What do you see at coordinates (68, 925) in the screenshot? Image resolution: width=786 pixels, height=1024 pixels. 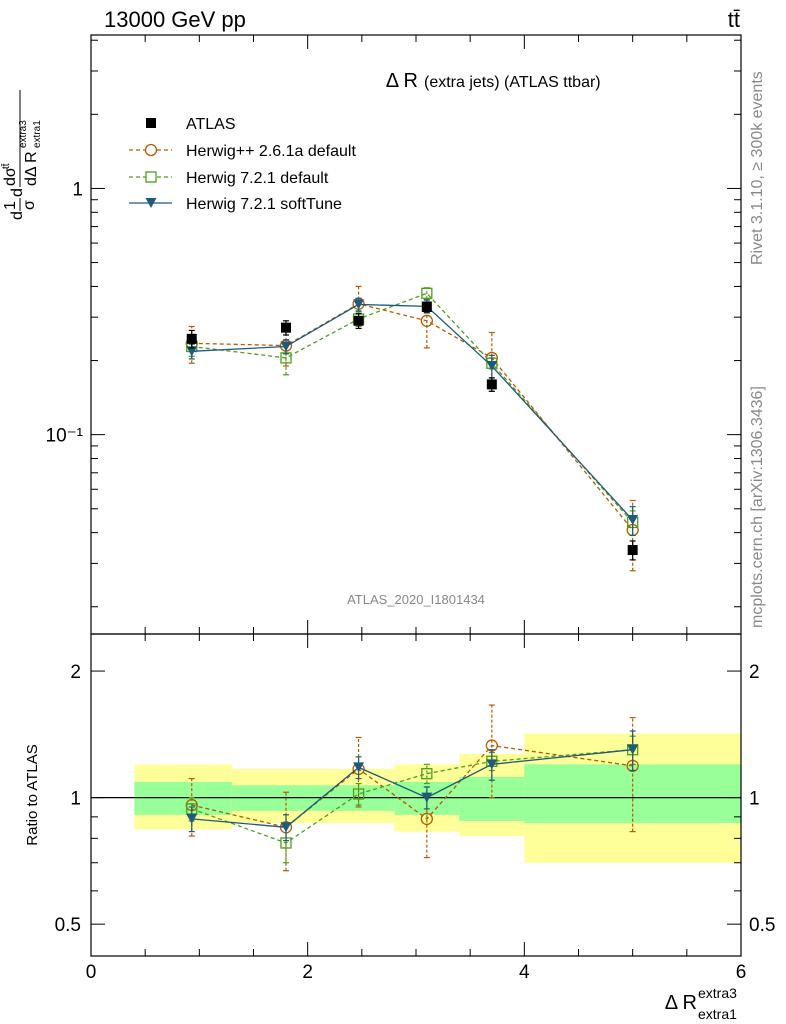 I see `ratio-y-tick-label: 0.5` at bounding box center [68, 925].